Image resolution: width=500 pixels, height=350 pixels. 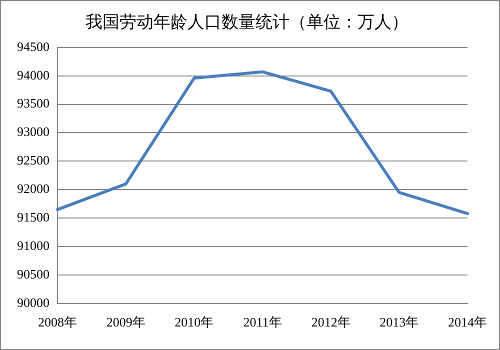 I want to click on y-tick-label: 92500, so click(x=33, y=160).